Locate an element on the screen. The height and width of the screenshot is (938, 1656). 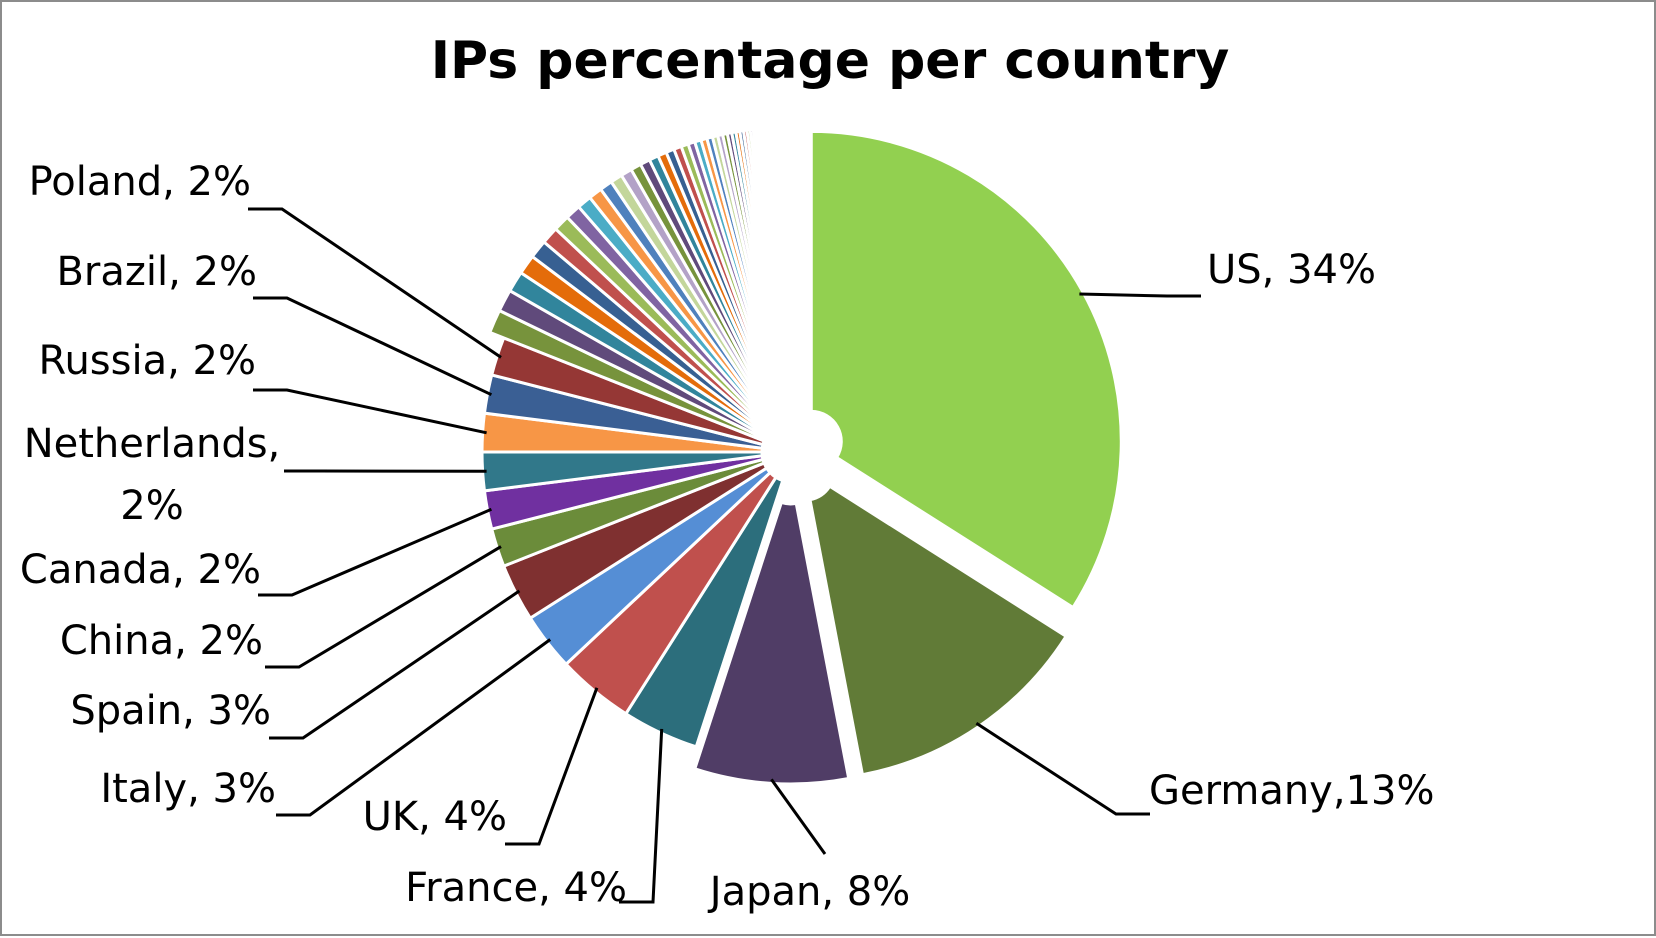
data-label-uk: UK, 4% is located at coordinates (435, 817).